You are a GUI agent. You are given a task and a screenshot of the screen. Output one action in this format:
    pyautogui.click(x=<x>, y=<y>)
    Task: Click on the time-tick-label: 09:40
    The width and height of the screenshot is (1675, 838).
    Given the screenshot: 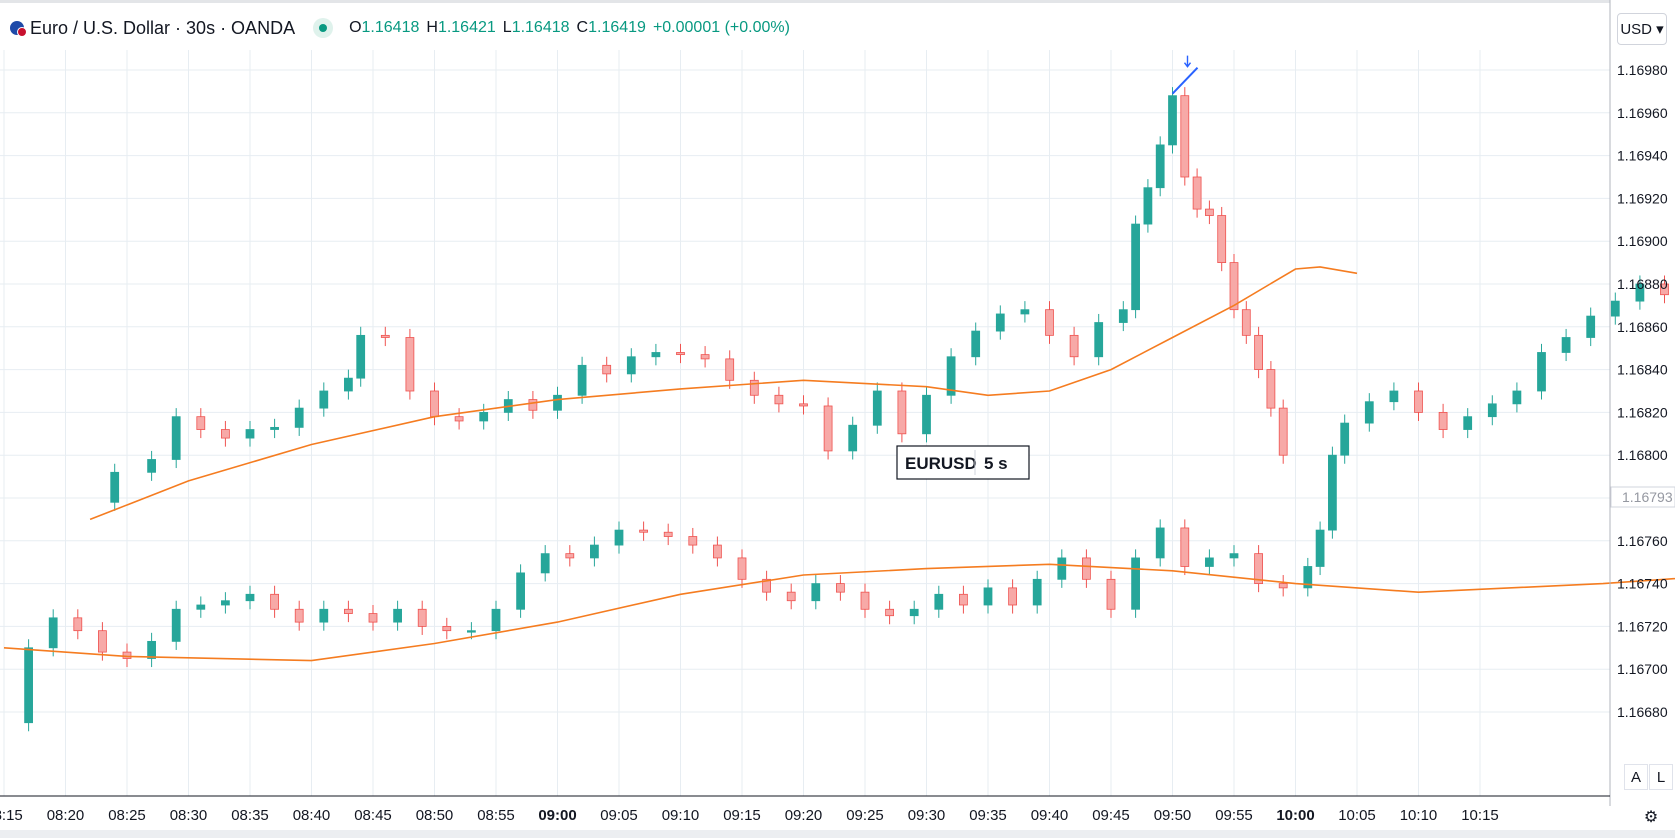 What is the action you would take?
    pyautogui.click(x=1050, y=815)
    